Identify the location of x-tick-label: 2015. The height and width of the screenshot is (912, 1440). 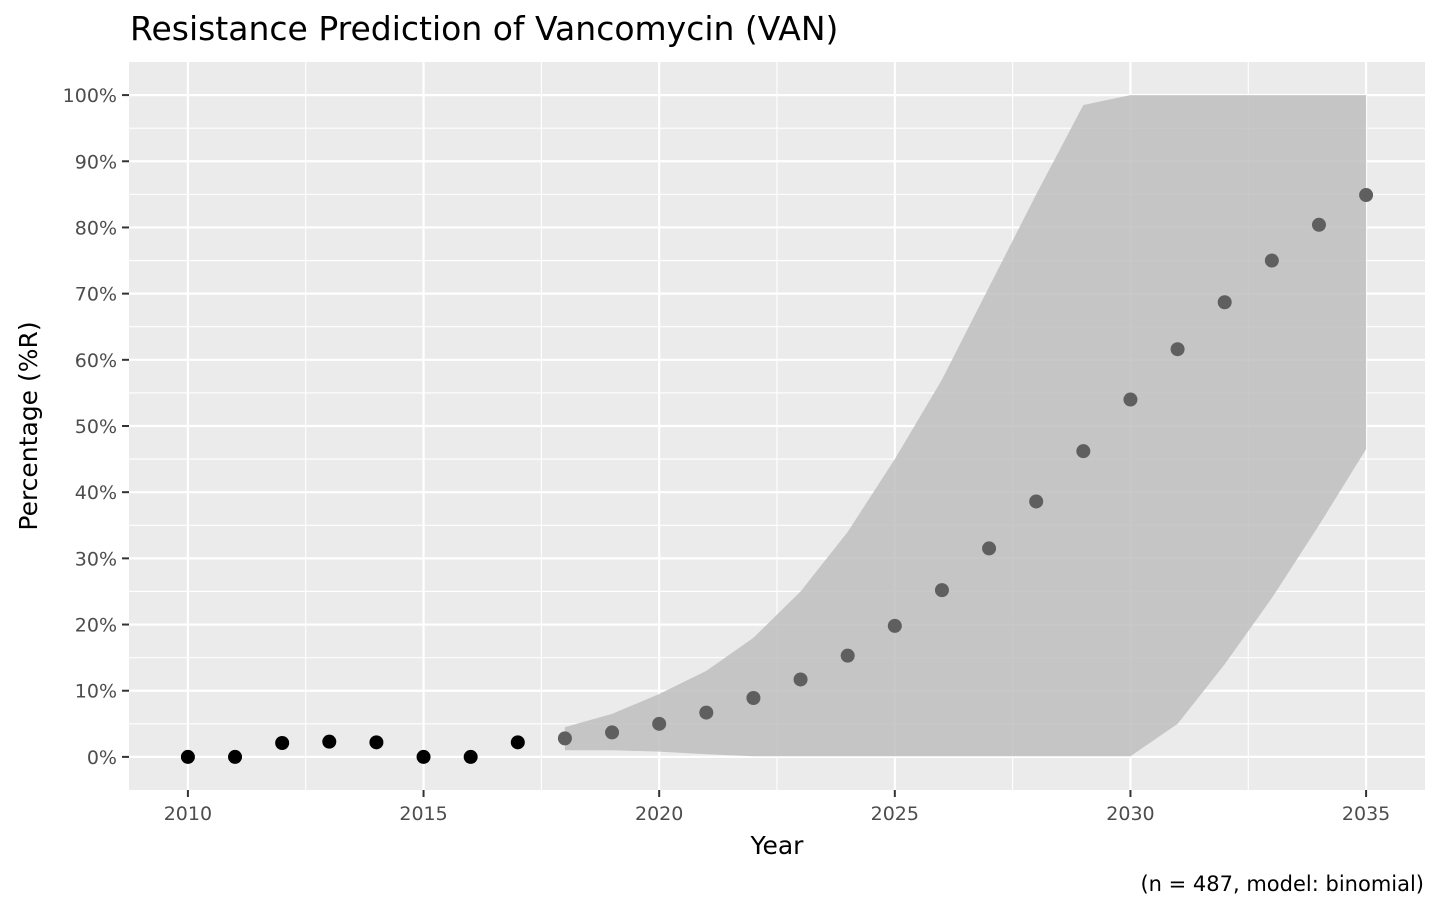
(423, 814).